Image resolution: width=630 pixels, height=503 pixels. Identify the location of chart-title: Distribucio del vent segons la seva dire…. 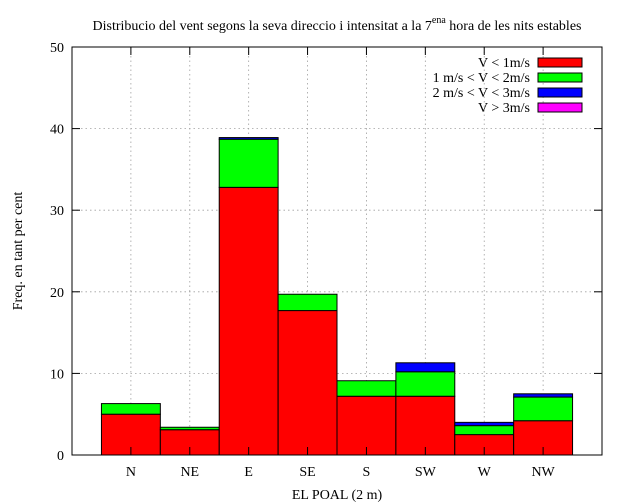
(337, 24).